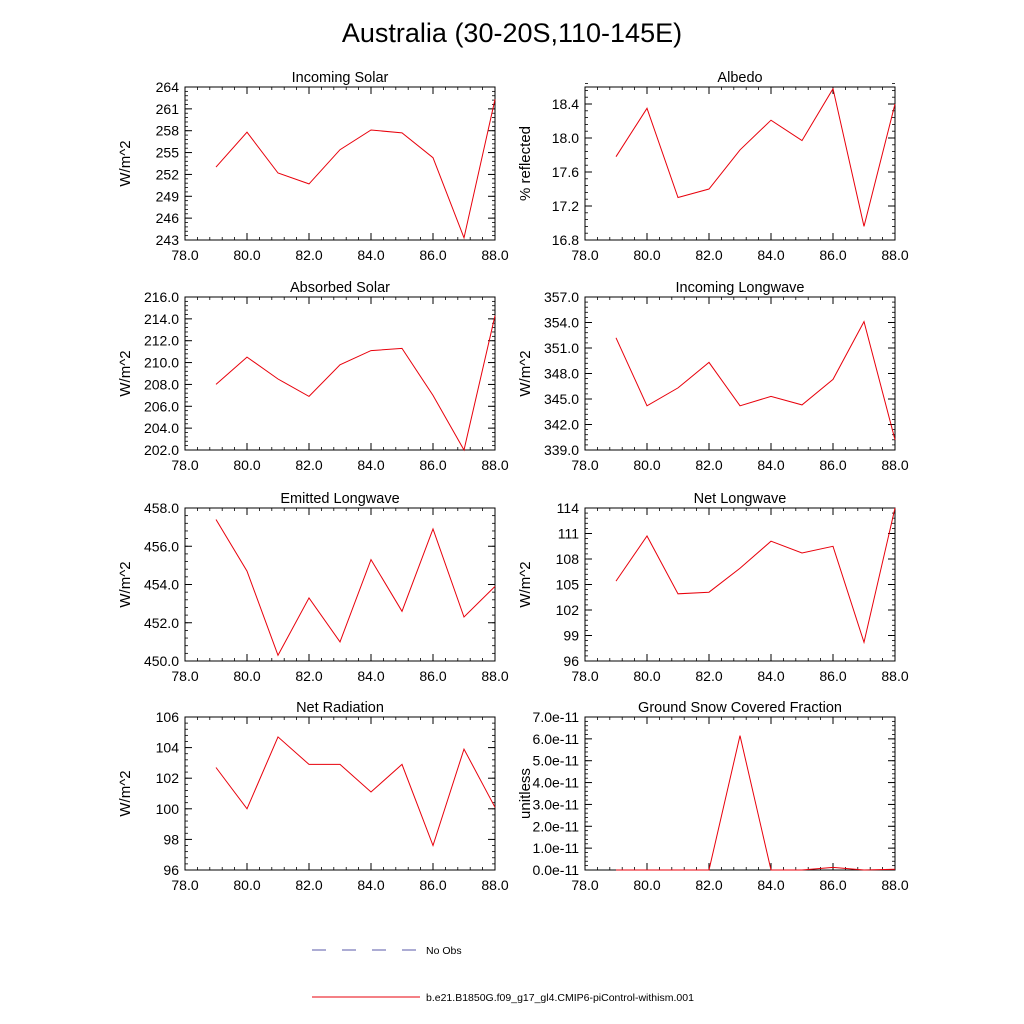 This screenshot has width=1024, height=1024. I want to click on y-tick-label: 106, so click(168, 717).